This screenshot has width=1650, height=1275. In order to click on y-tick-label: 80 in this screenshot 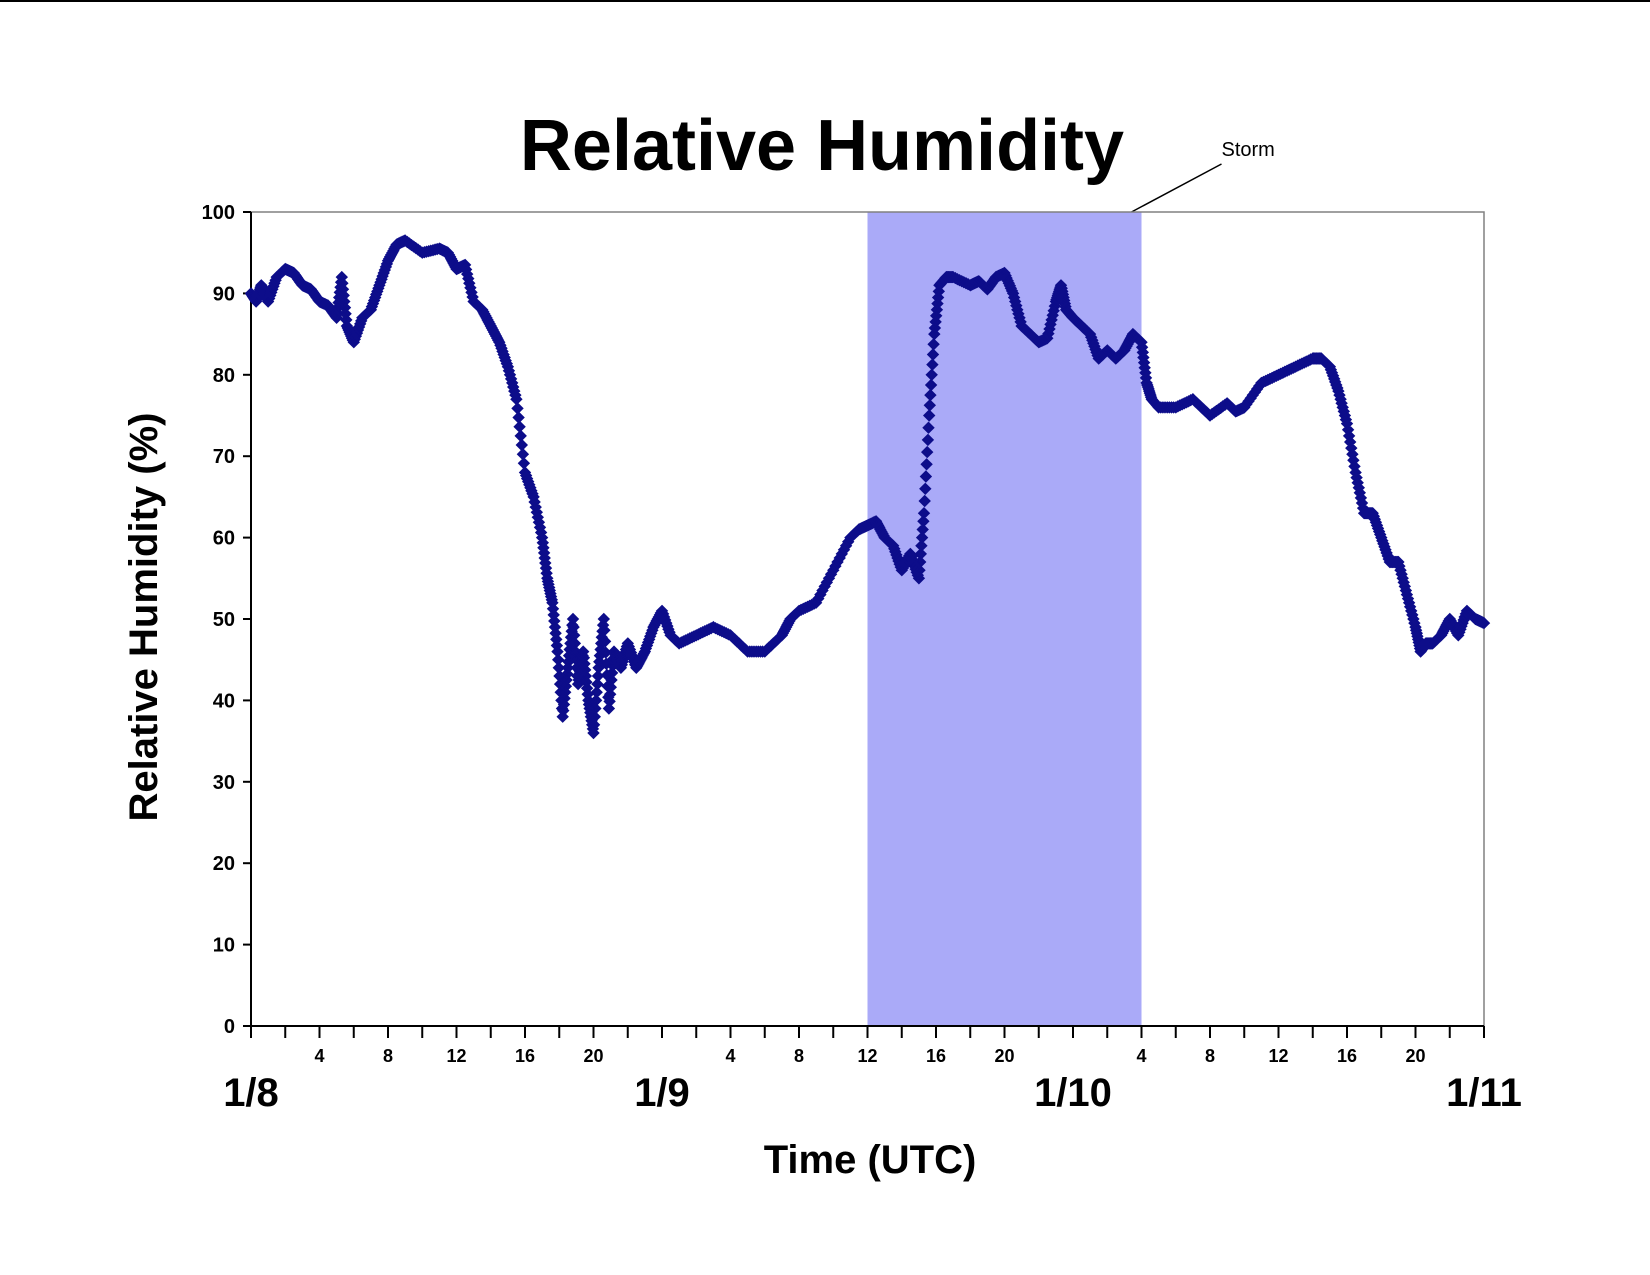, I will do `click(224, 376)`.